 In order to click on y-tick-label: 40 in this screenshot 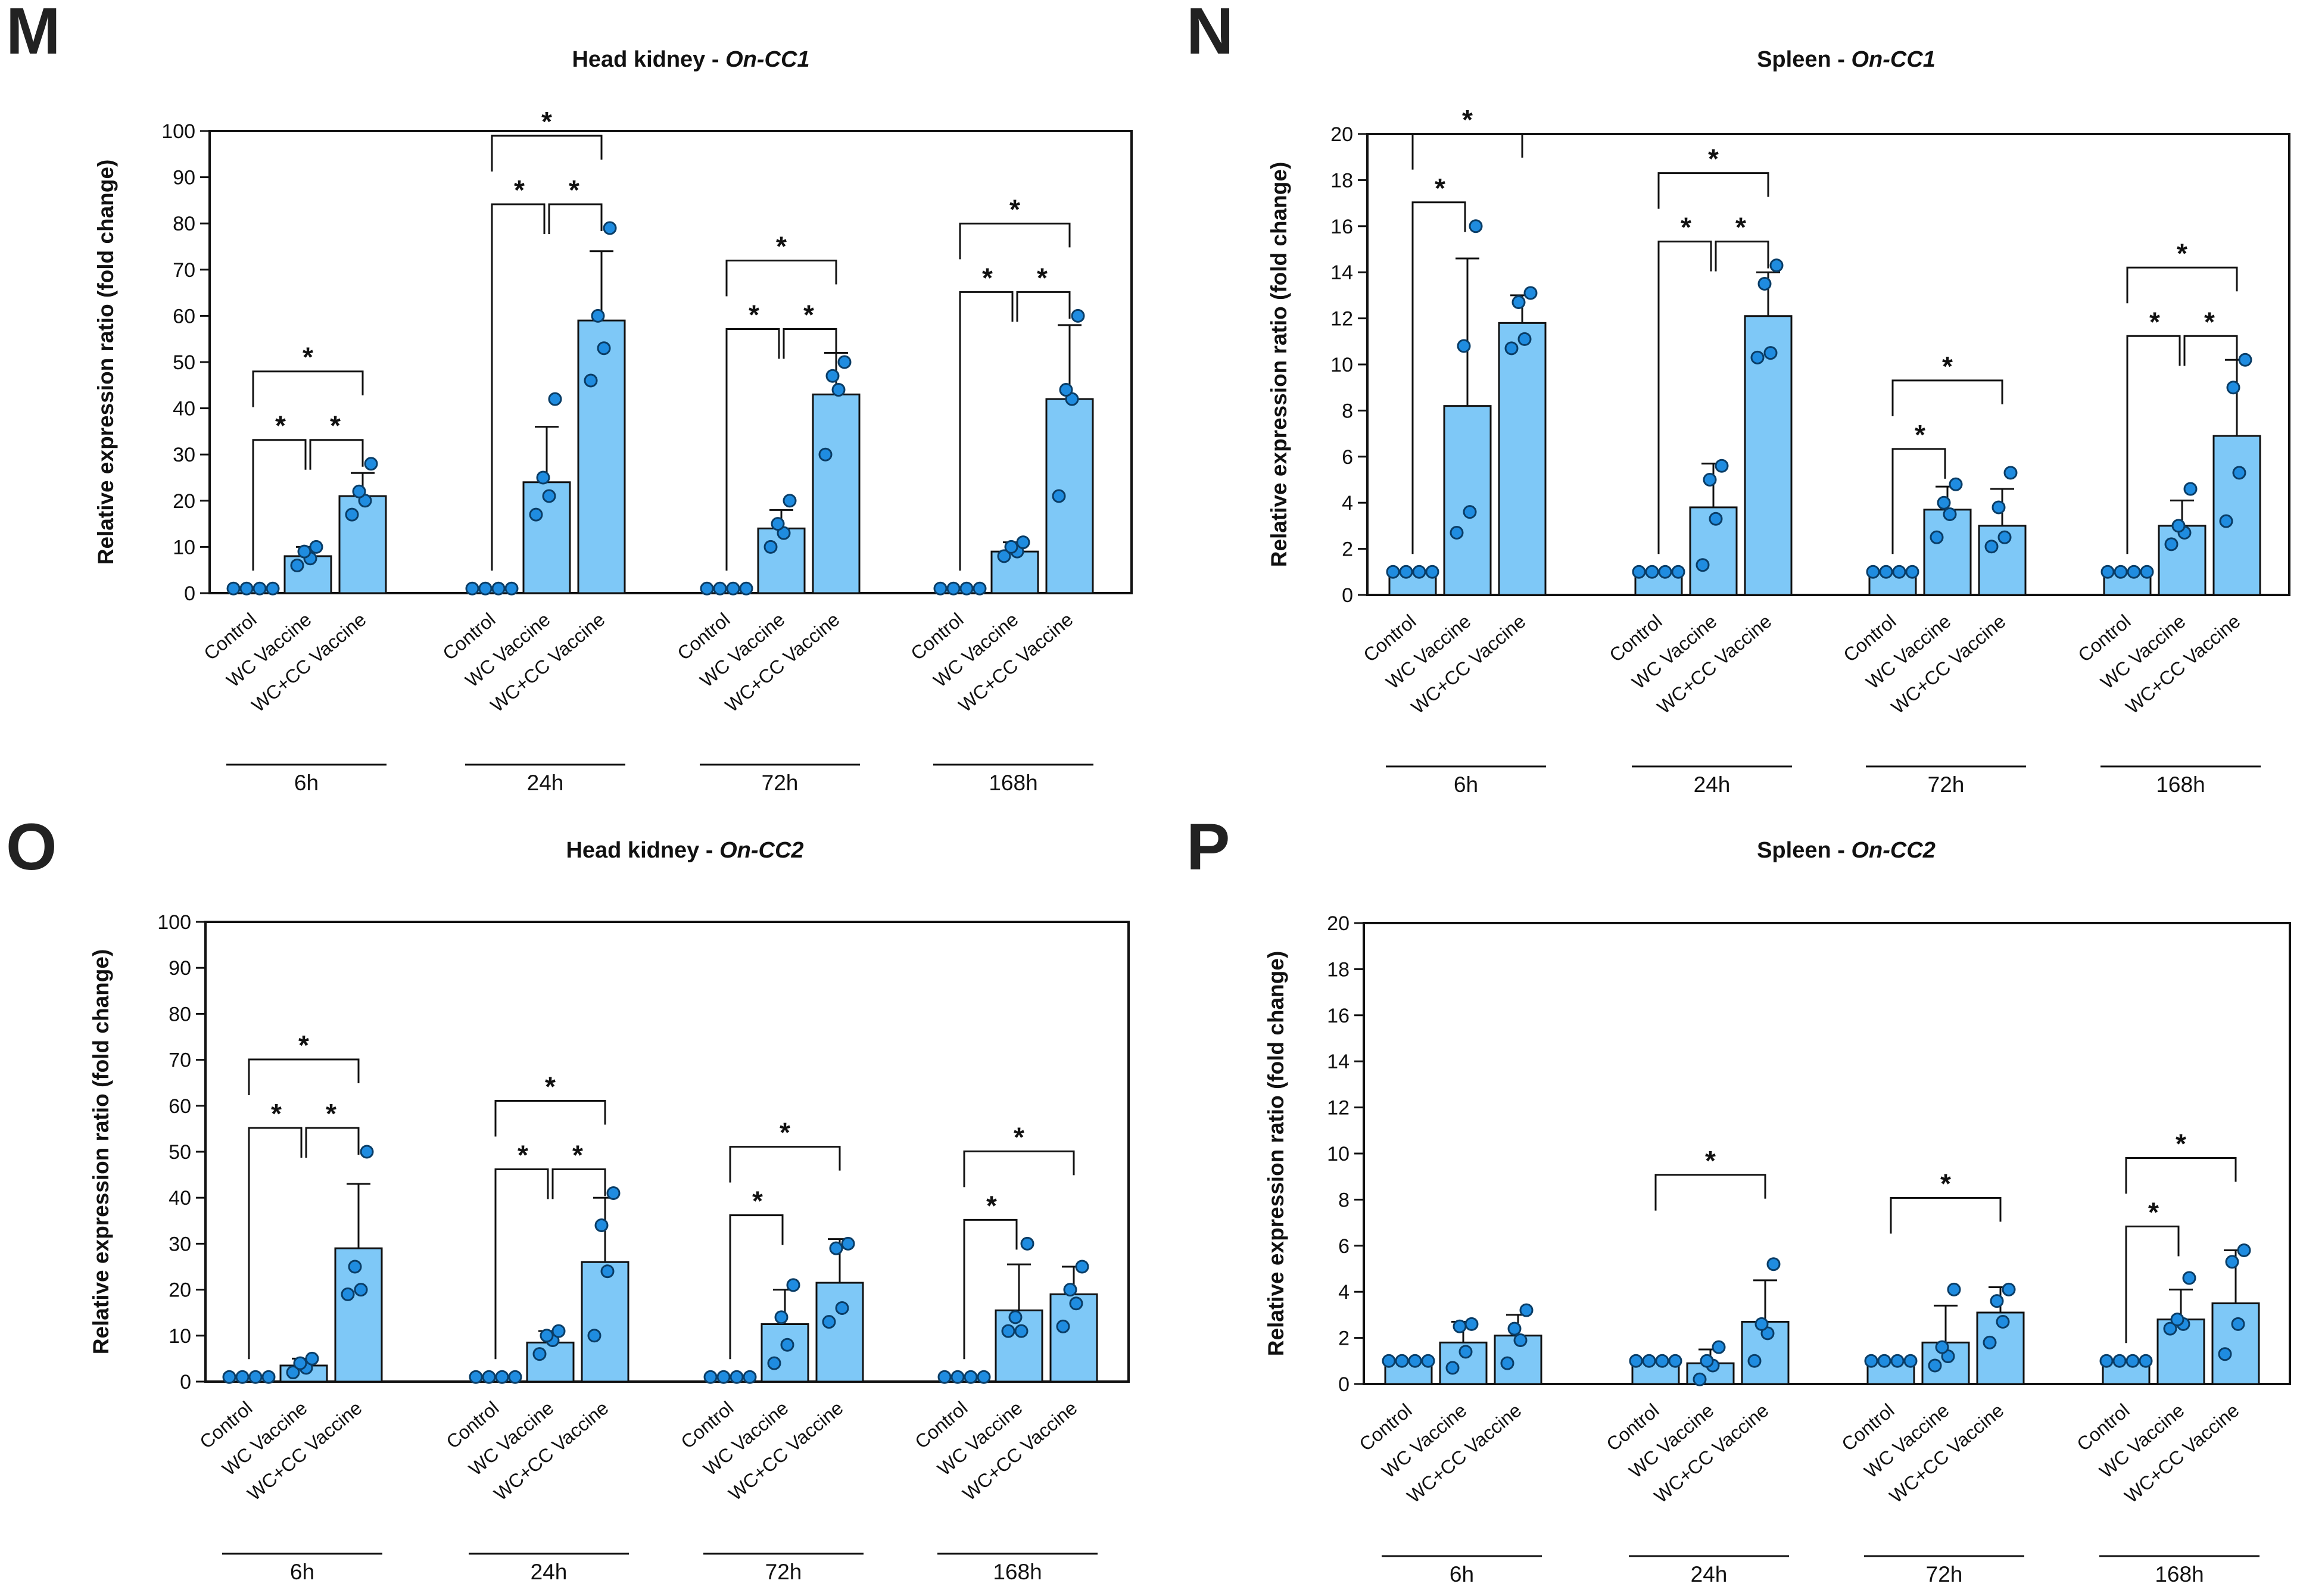, I will do `click(180, 1198)`.